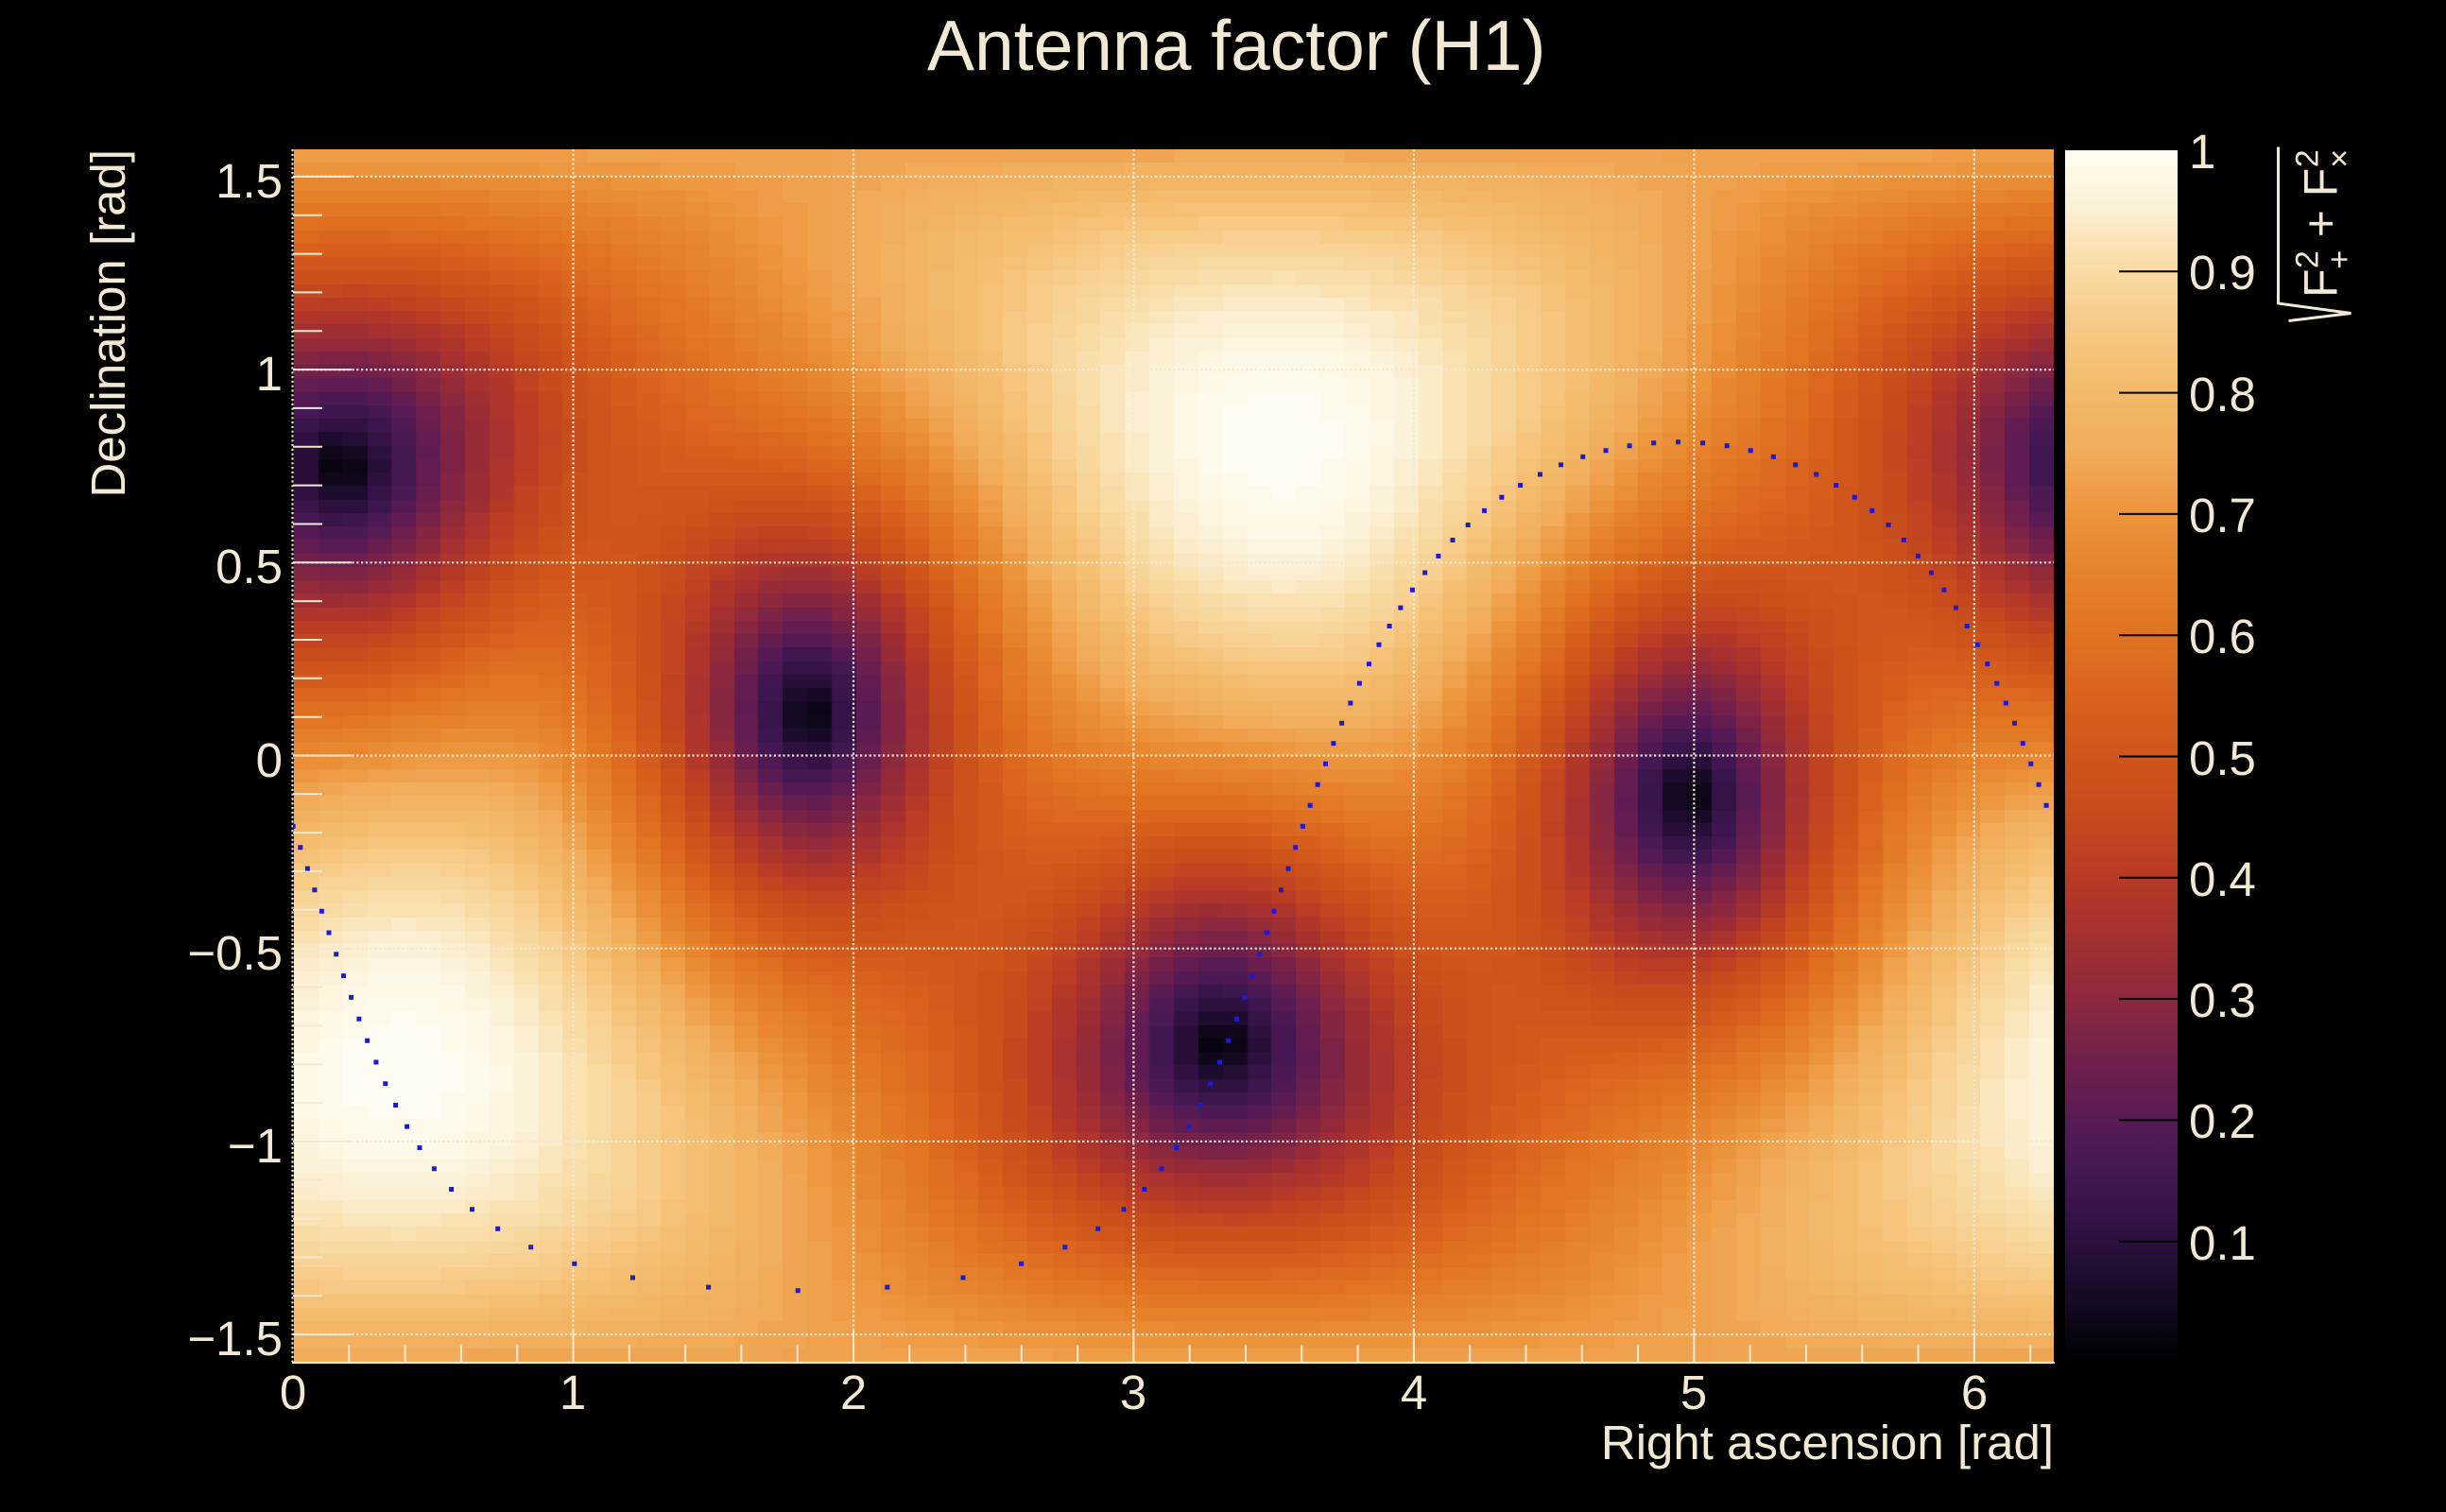 Image resolution: width=2446 pixels, height=1512 pixels. Describe the element at coordinates (108, 323) in the screenshot. I see `svg-text: Declination [rad]` at that location.